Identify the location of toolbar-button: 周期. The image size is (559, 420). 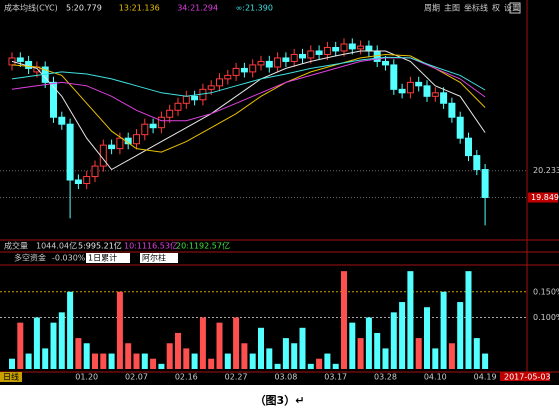
(432, 8).